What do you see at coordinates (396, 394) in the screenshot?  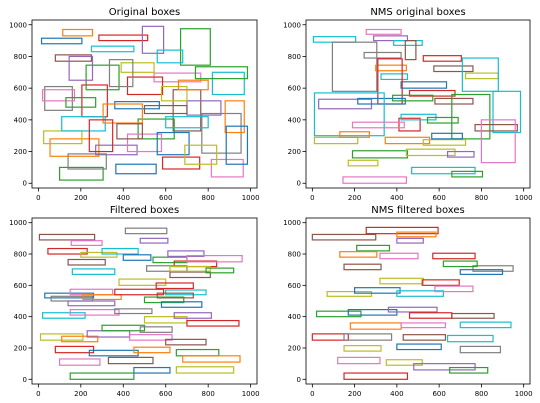 I see `x-tick-label: 400` at bounding box center [396, 394].